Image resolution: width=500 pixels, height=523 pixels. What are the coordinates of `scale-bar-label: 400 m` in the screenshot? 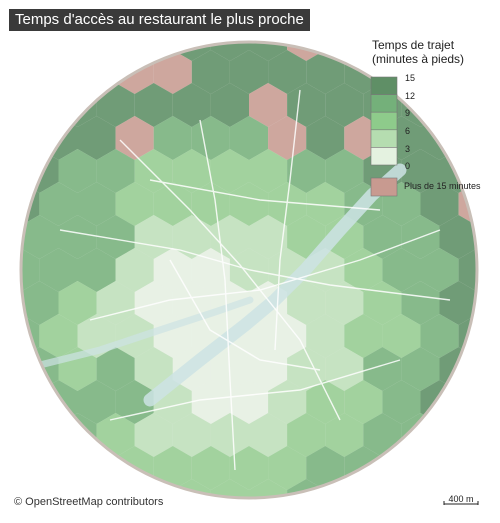 It's located at (461, 499).